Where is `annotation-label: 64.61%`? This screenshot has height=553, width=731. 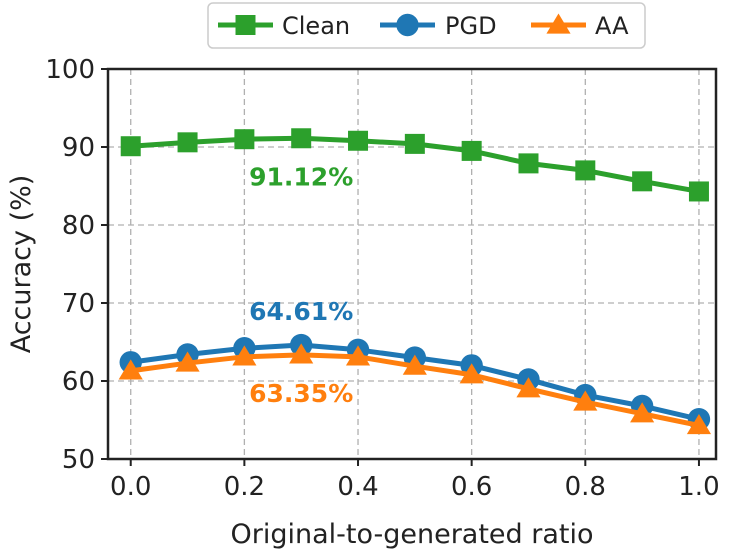 annotation-label: 64.61% is located at coordinates (301, 311).